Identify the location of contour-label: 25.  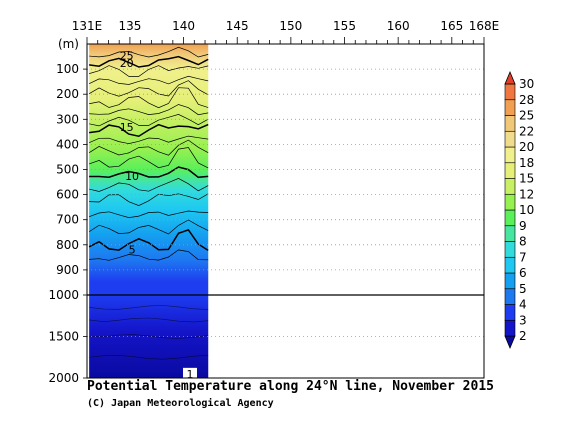
(127, 55).